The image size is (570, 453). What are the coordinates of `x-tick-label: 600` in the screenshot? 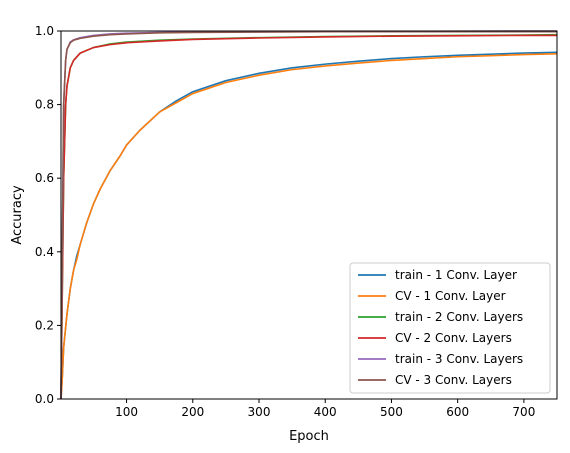 It's located at (457, 412).